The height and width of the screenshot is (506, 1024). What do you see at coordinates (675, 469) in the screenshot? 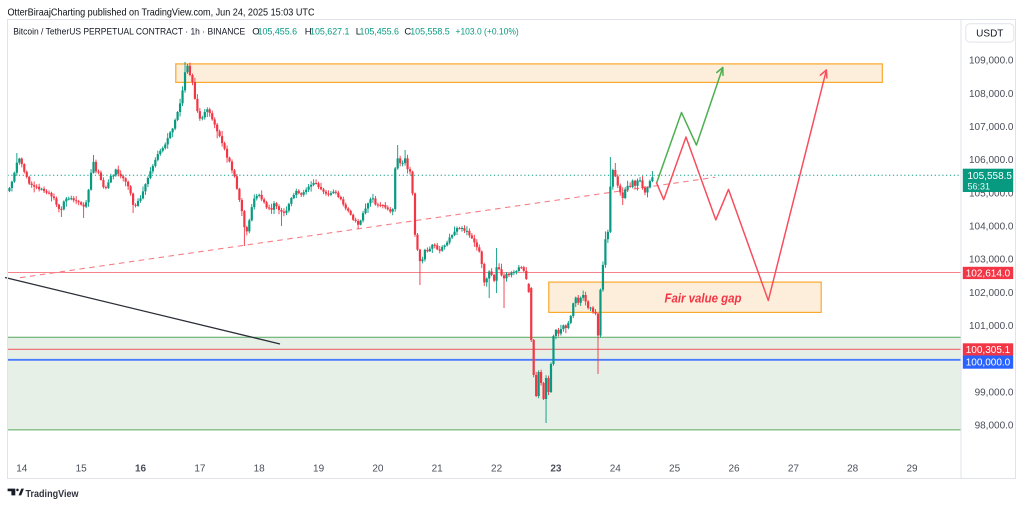
I see `svg-text: 25` at bounding box center [675, 469].